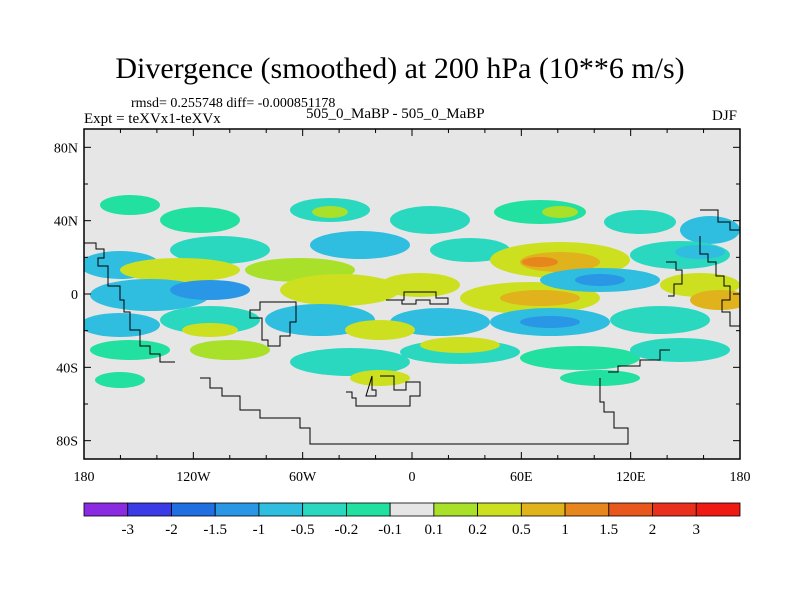 The width and height of the screenshot is (800, 600). Describe the element at coordinates (415, 286) in the screenshot. I see `contour-band-equator` at that location.